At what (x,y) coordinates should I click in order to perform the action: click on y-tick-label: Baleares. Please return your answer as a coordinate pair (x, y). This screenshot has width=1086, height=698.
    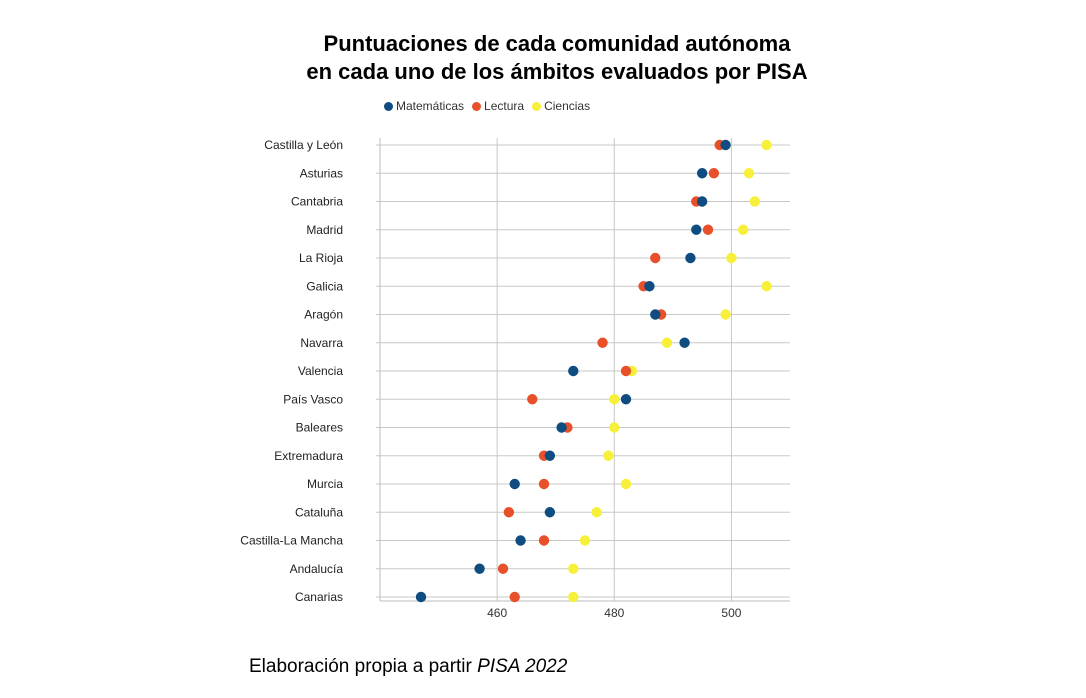
    Looking at the image, I should click on (319, 428).